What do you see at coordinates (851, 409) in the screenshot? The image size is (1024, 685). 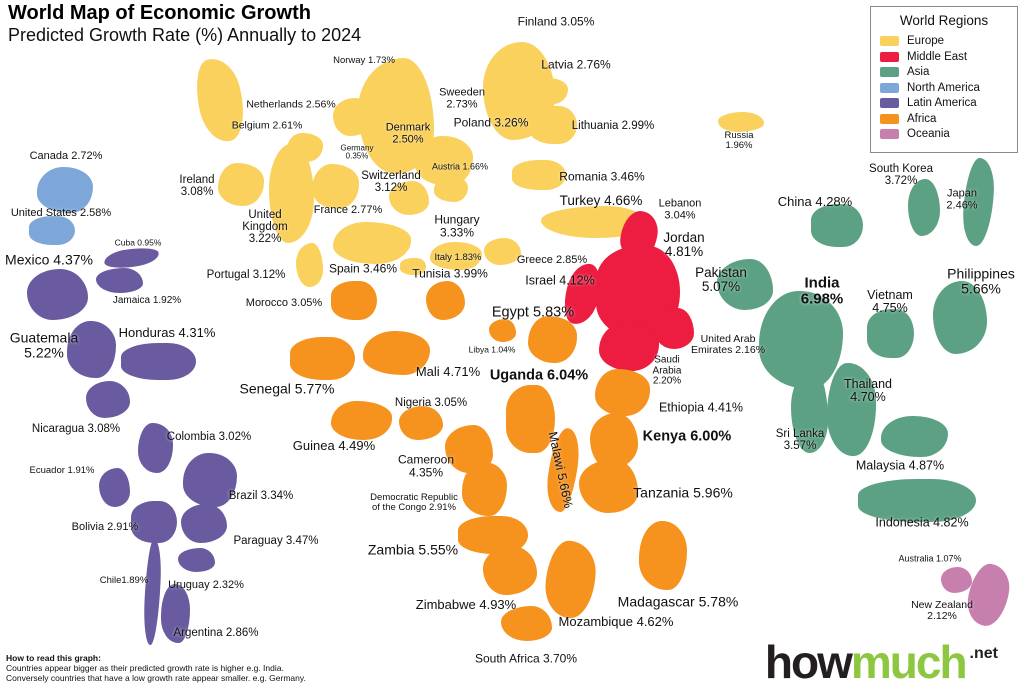 I see `country-shape-thailand` at bounding box center [851, 409].